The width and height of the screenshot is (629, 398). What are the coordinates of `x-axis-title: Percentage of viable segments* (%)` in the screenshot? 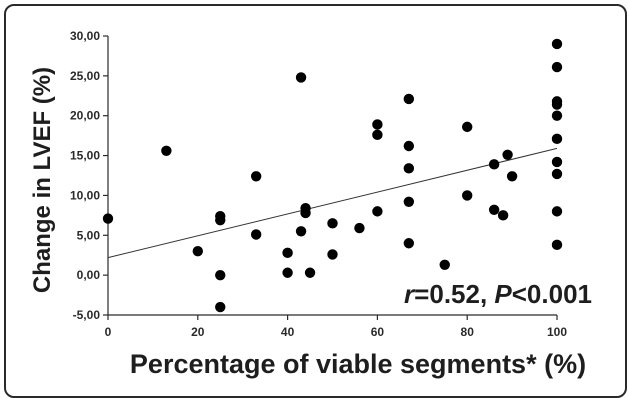 It's located at (358, 364).